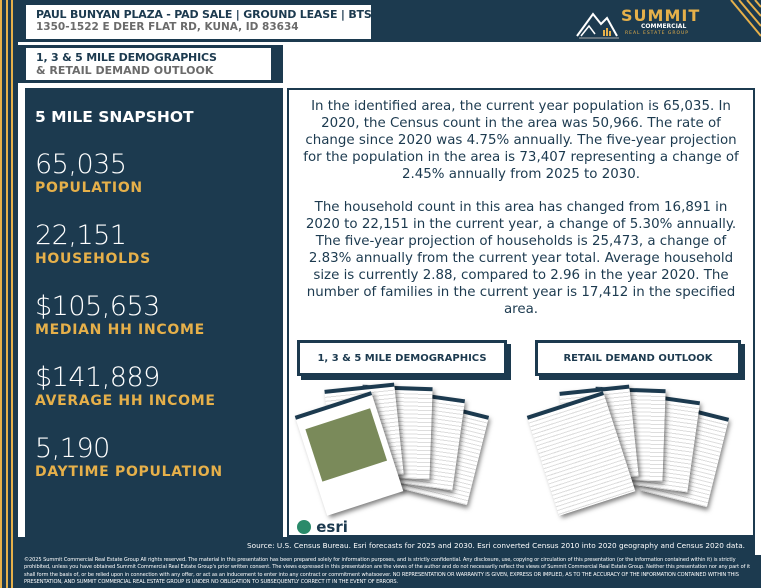 The height and width of the screenshot is (588, 761). Describe the element at coordinates (401, 459) in the screenshot. I see `demographics-report-thumbnails` at that location.